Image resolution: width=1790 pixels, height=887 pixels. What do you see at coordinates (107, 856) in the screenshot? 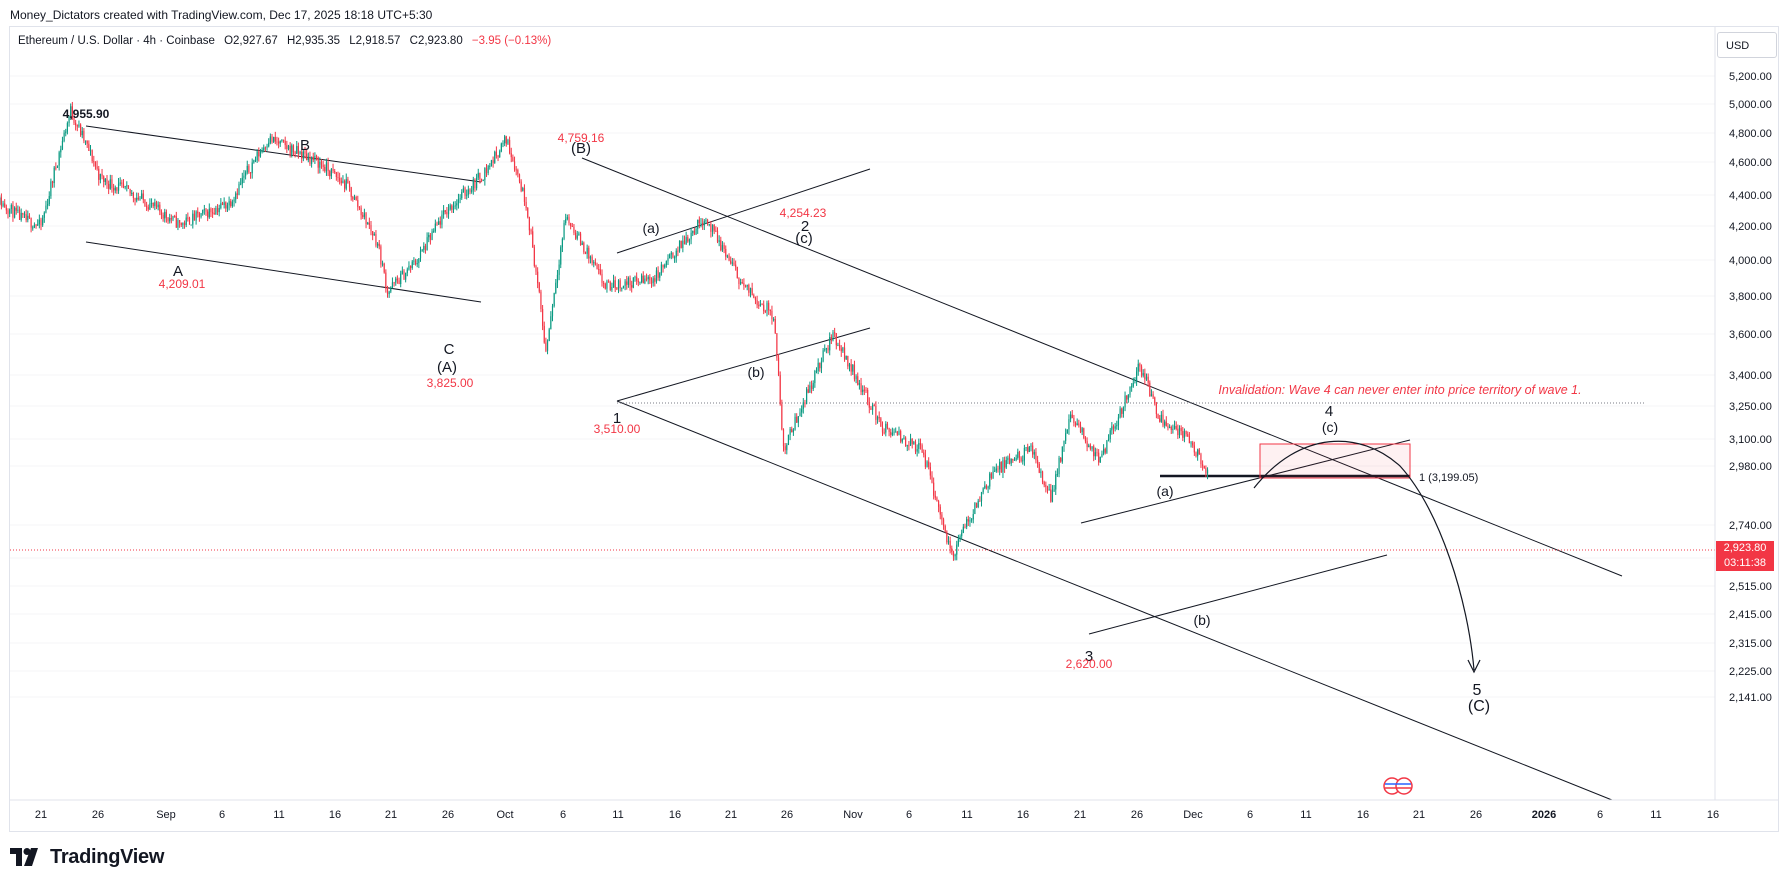
I see `tradingview-wordmark: TradingView` at bounding box center [107, 856].